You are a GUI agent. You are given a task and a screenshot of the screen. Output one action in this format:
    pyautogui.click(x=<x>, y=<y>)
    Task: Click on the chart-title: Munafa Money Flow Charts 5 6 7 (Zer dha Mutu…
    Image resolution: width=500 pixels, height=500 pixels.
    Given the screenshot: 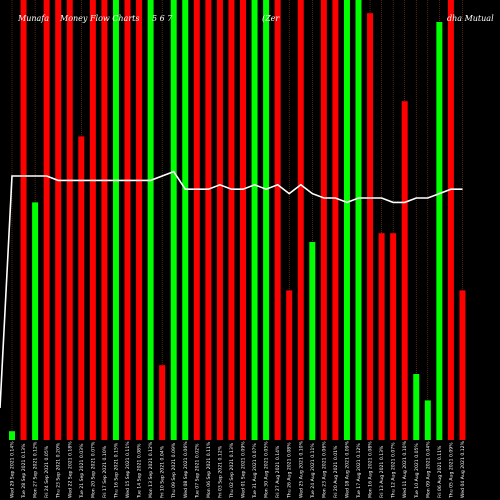 What is the action you would take?
    pyautogui.click(x=255, y=18)
    